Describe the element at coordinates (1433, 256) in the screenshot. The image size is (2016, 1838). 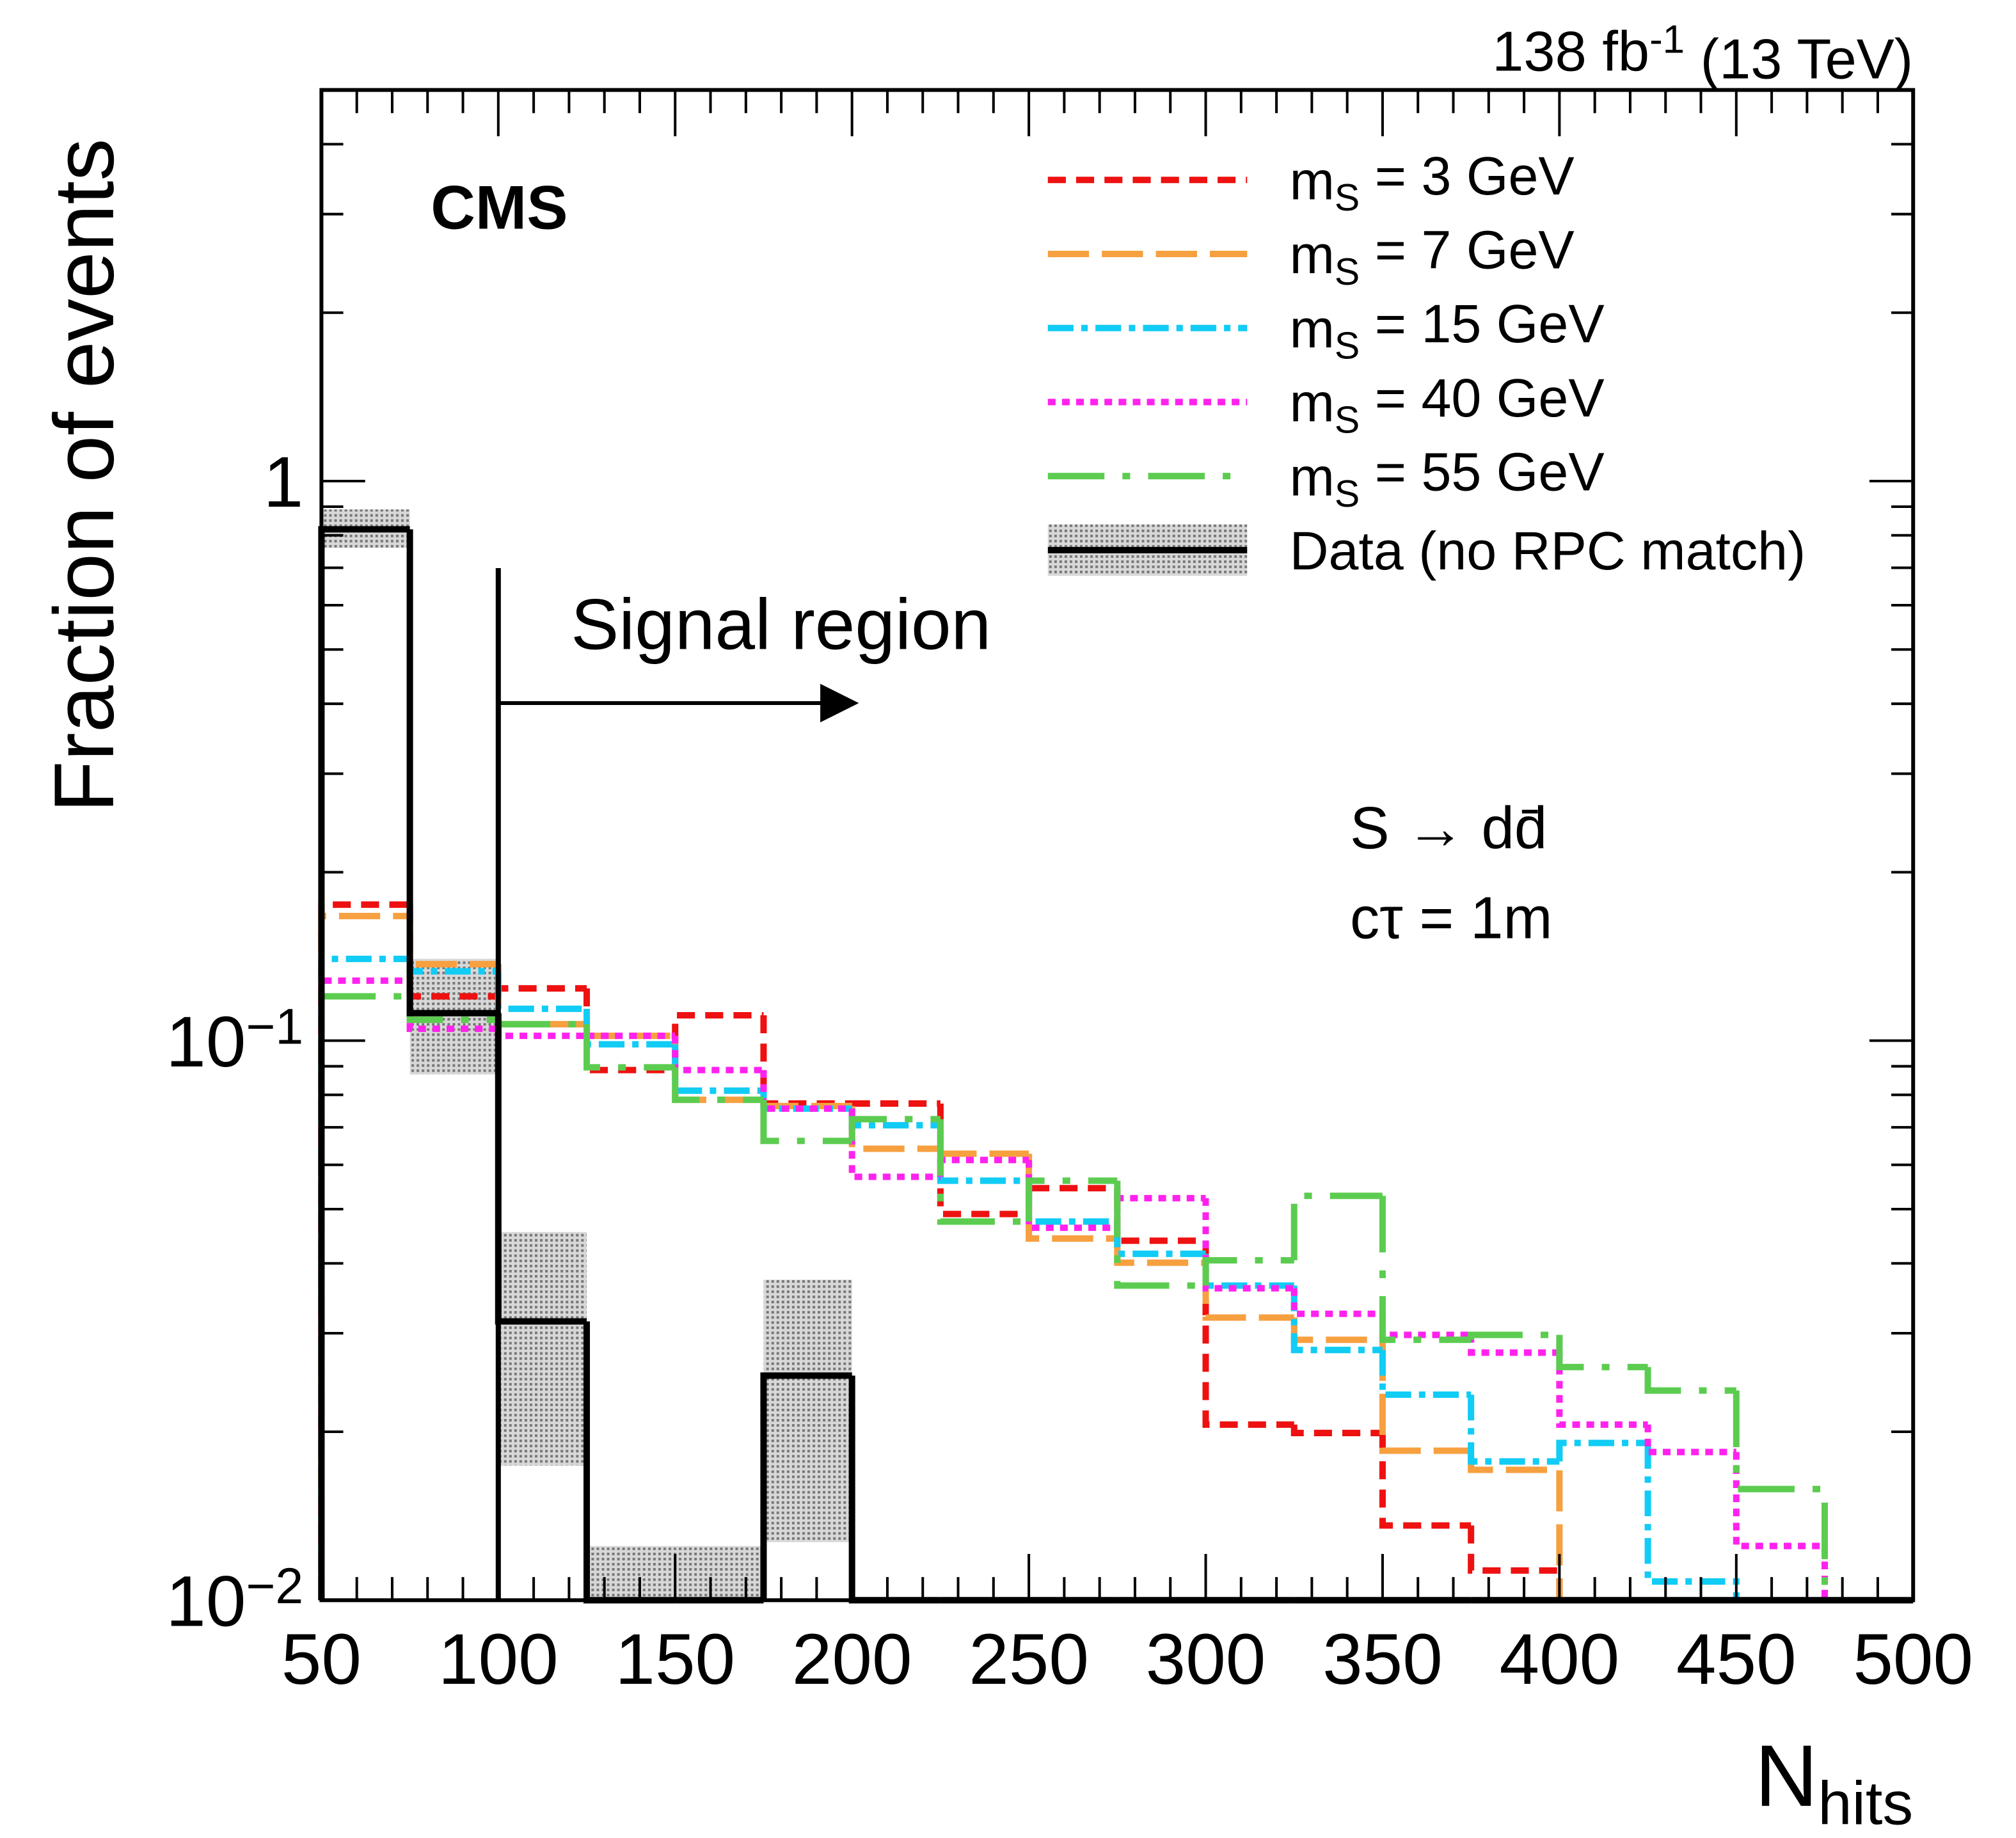
I see `legend-label: mS = 7 GeV` at that location.